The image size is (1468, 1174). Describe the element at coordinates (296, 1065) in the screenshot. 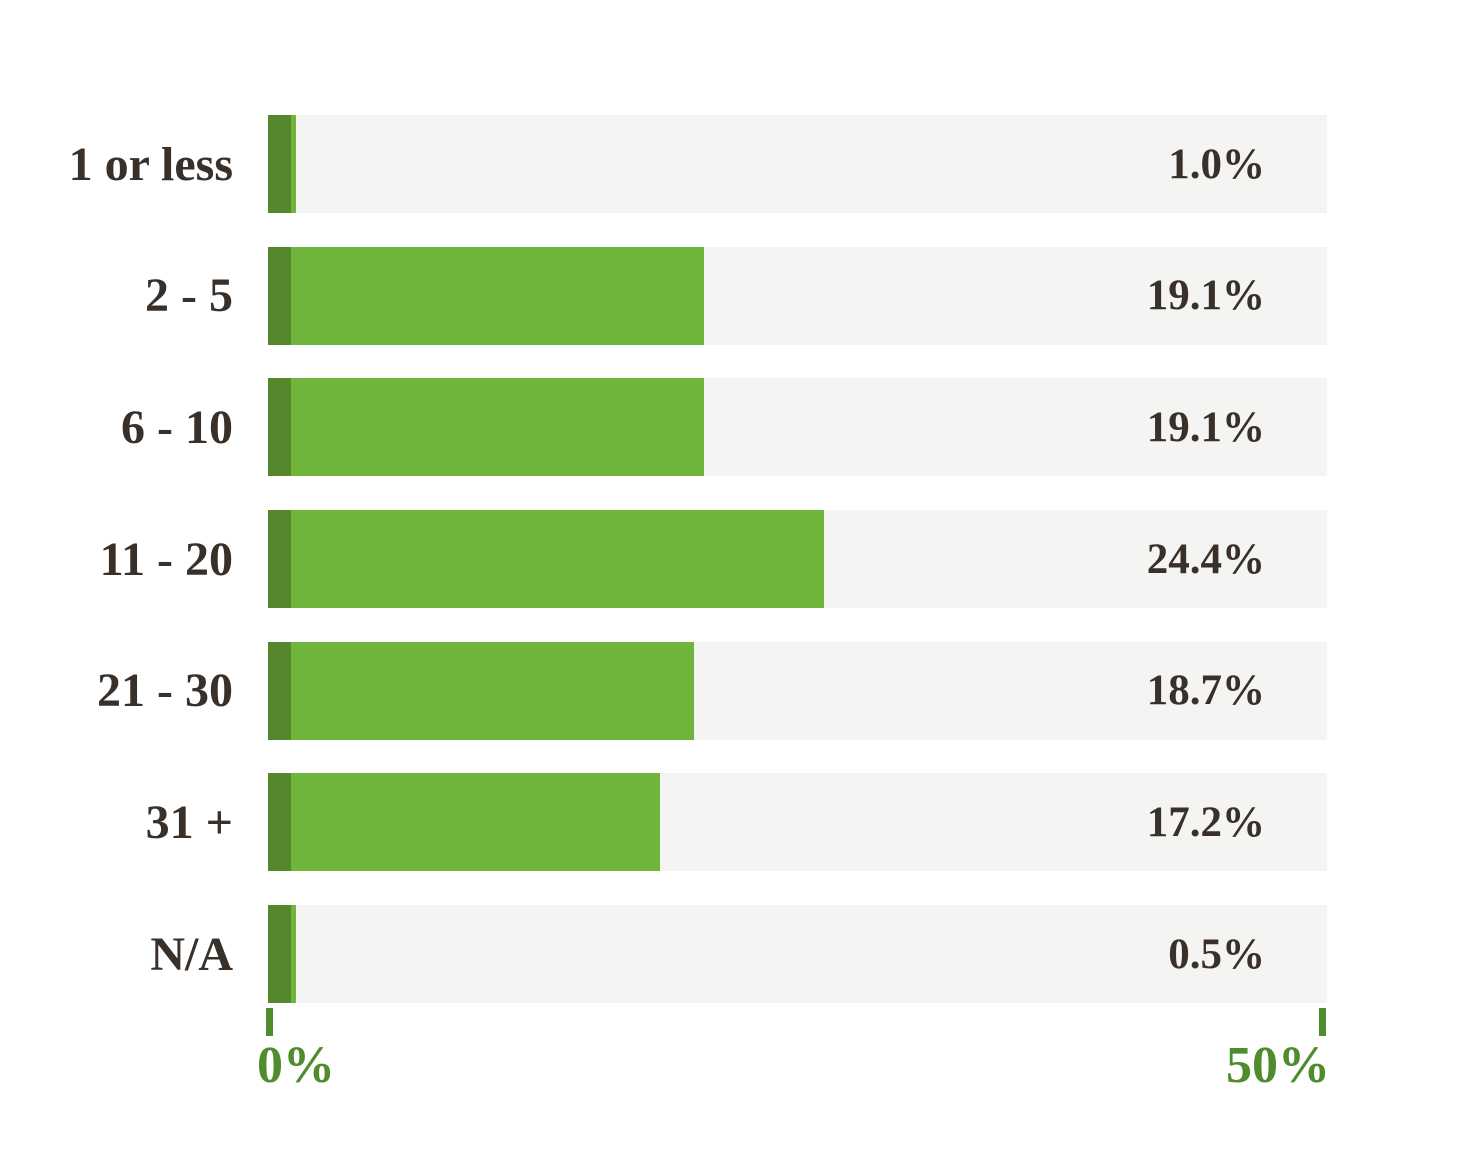

I see `x-axis-label-min: 0%` at that location.